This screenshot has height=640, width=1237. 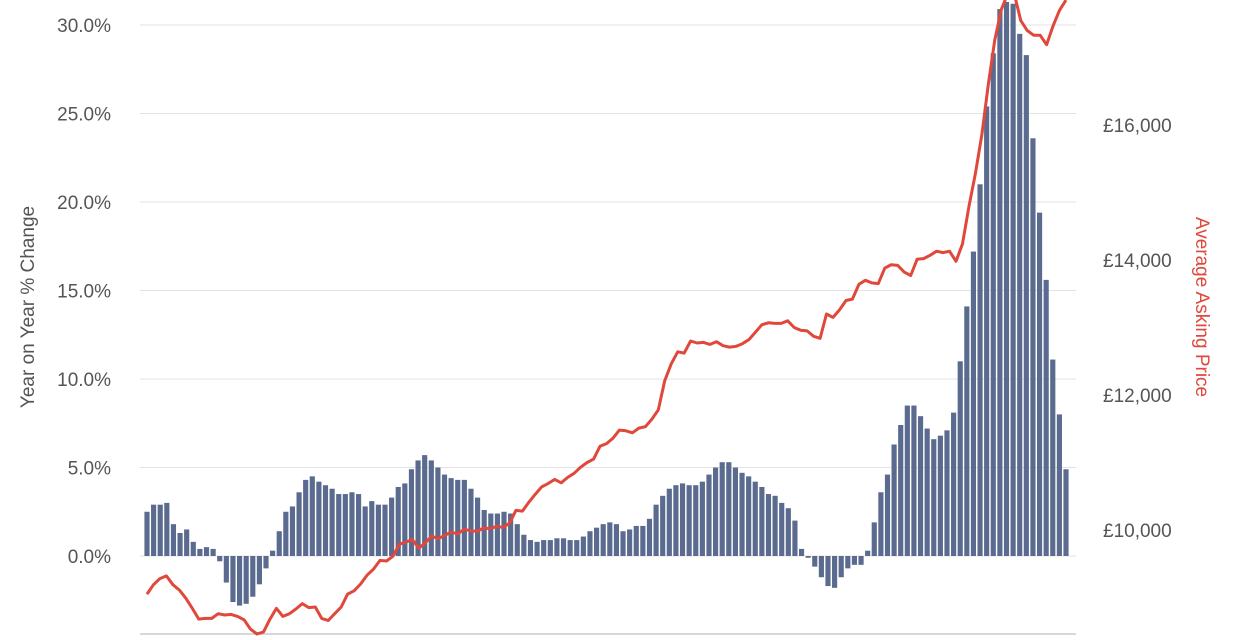 What do you see at coordinates (1137, 126) in the screenshot?
I see `y2-tick-label: £16,000` at bounding box center [1137, 126].